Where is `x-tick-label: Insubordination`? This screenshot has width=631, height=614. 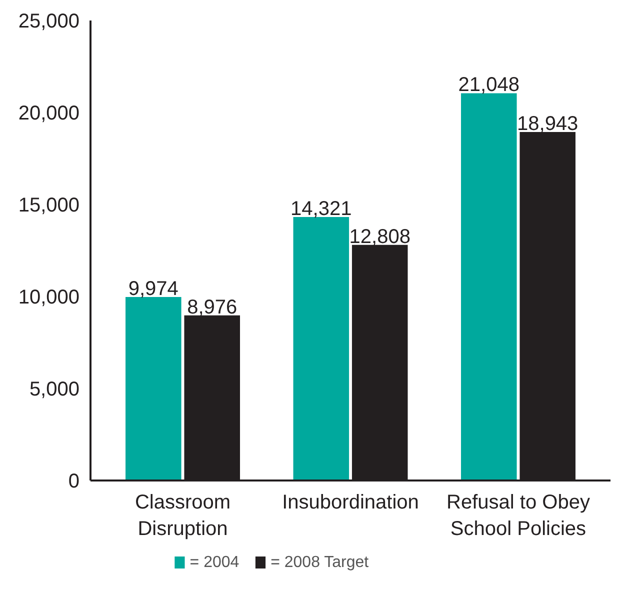
x-tick-label: Insubordination is located at coordinates (350, 503).